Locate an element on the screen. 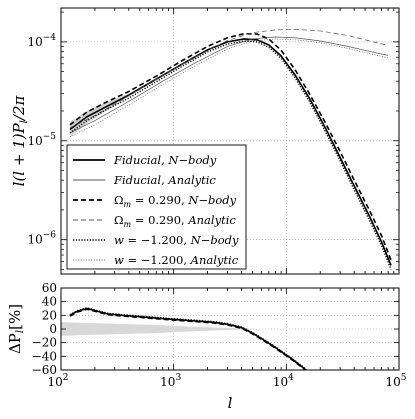 The width and height of the screenshot is (415, 419). legend-label-0: Fiducial, N−body is located at coordinates (165, 160).